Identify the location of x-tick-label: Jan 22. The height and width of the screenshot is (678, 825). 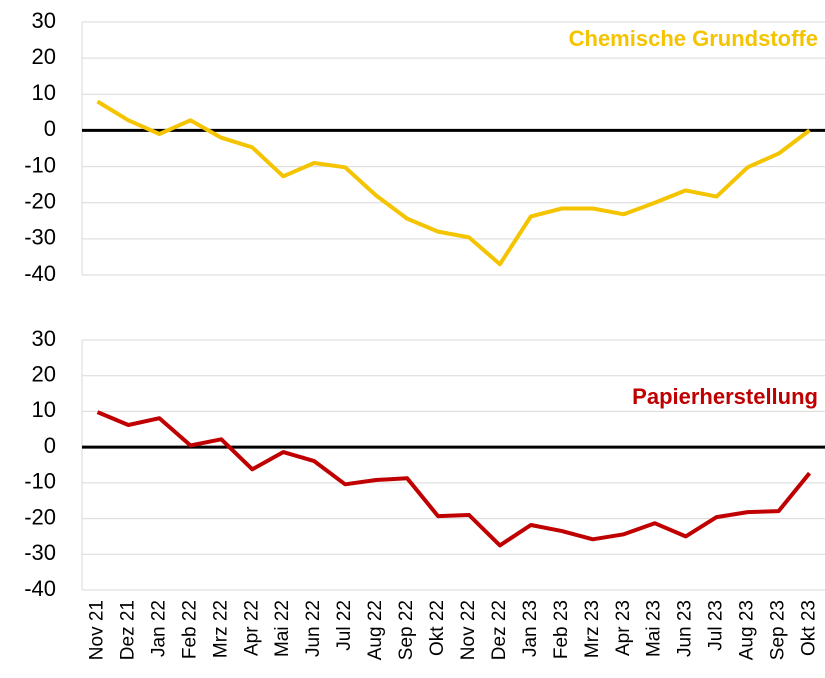
(158, 628).